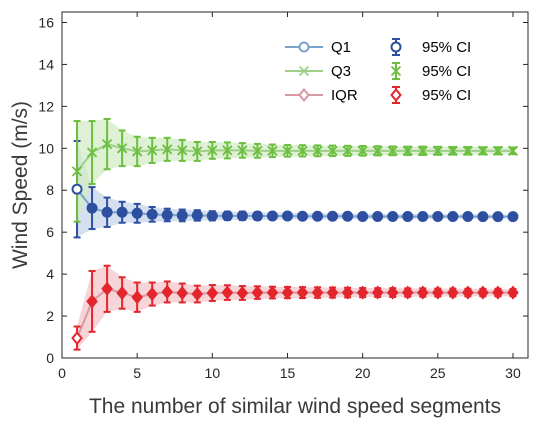 The image size is (550, 426). I want to click on x-tick-label: 30, so click(513, 373).